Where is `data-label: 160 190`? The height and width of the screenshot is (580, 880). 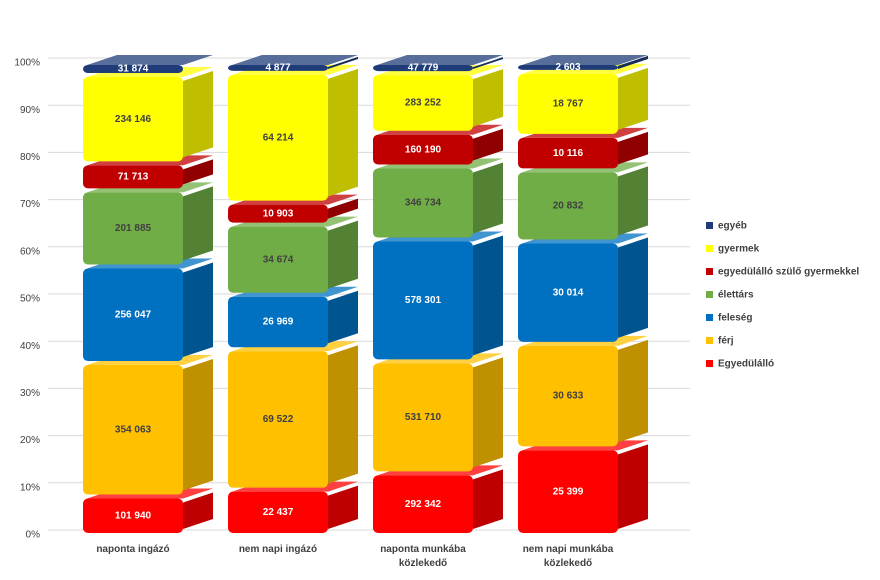
data-label: 160 190 is located at coordinates (423, 149).